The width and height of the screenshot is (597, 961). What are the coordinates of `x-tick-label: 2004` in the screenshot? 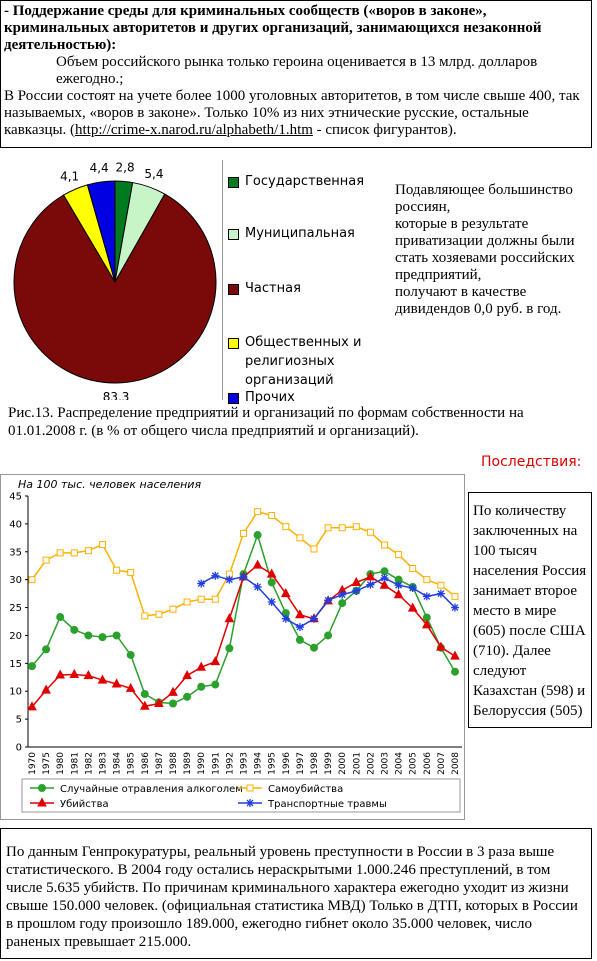 It's located at (400, 763).